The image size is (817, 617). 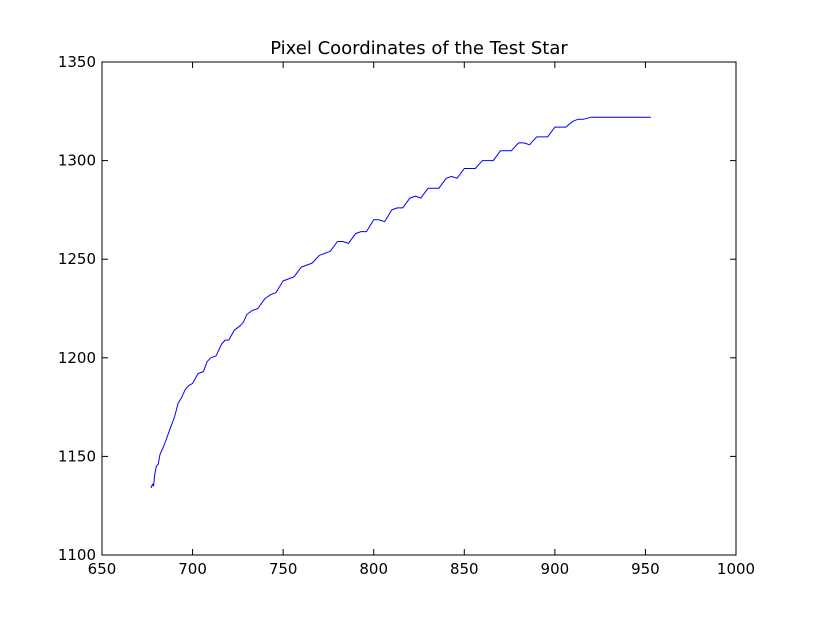 What do you see at coordinates (192, 569) in the screenshot?
I see `x-tick-label: 700` at bounding box center [192, 569].